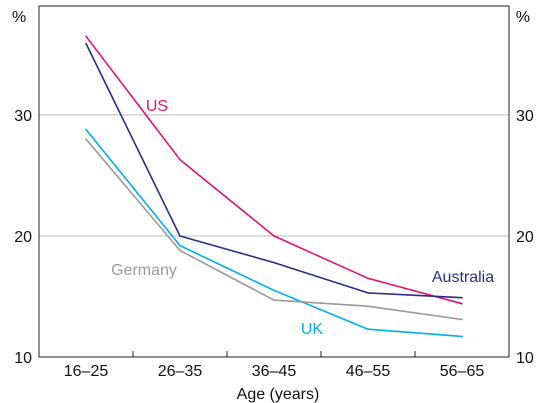 Image resolution: width=536 pixels, height=403 pixels. I want to click on y-axis-unit-left: %, so click(19, 17).